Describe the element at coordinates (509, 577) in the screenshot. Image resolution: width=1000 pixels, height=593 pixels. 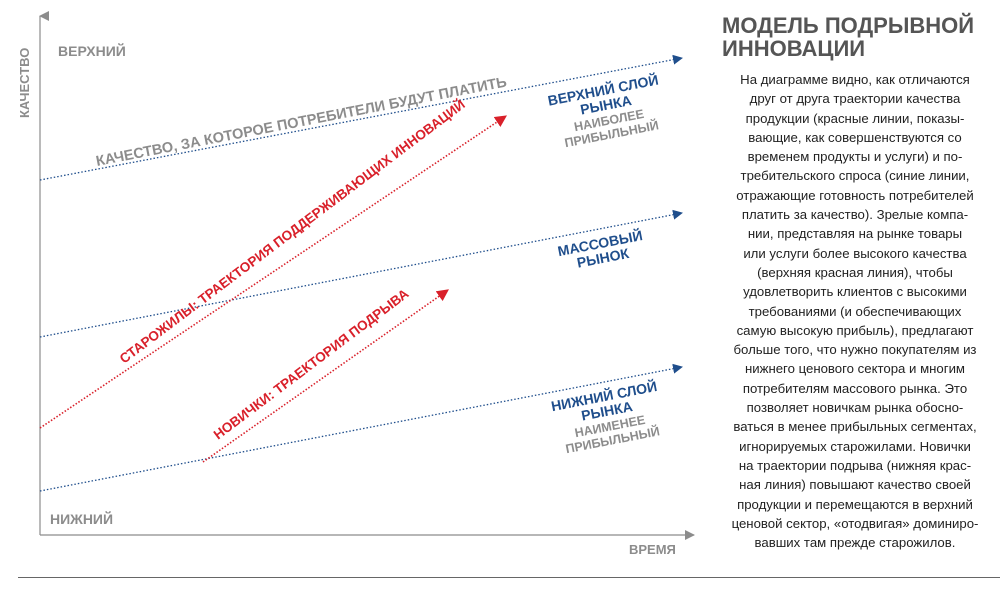
I see `bottom-divider` at that location.